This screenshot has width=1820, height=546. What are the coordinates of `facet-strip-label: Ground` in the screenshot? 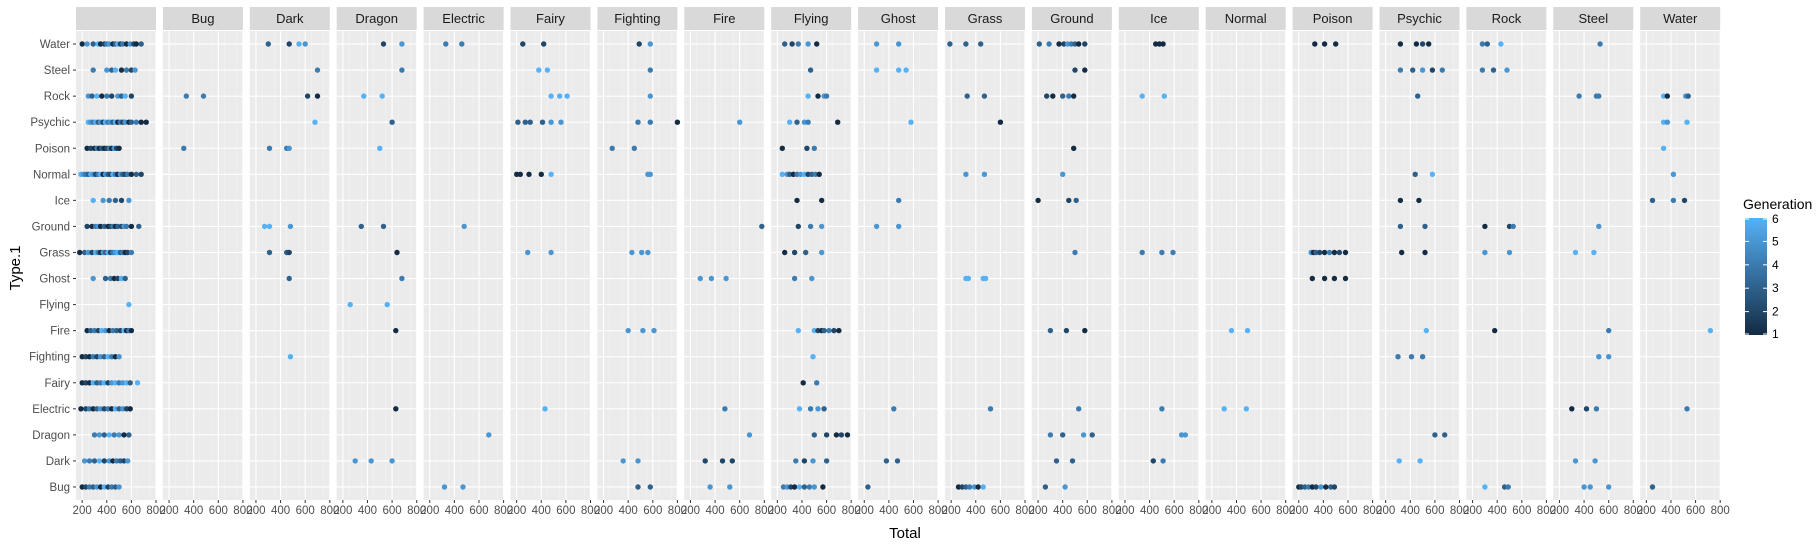 It's located at (1071, 18).